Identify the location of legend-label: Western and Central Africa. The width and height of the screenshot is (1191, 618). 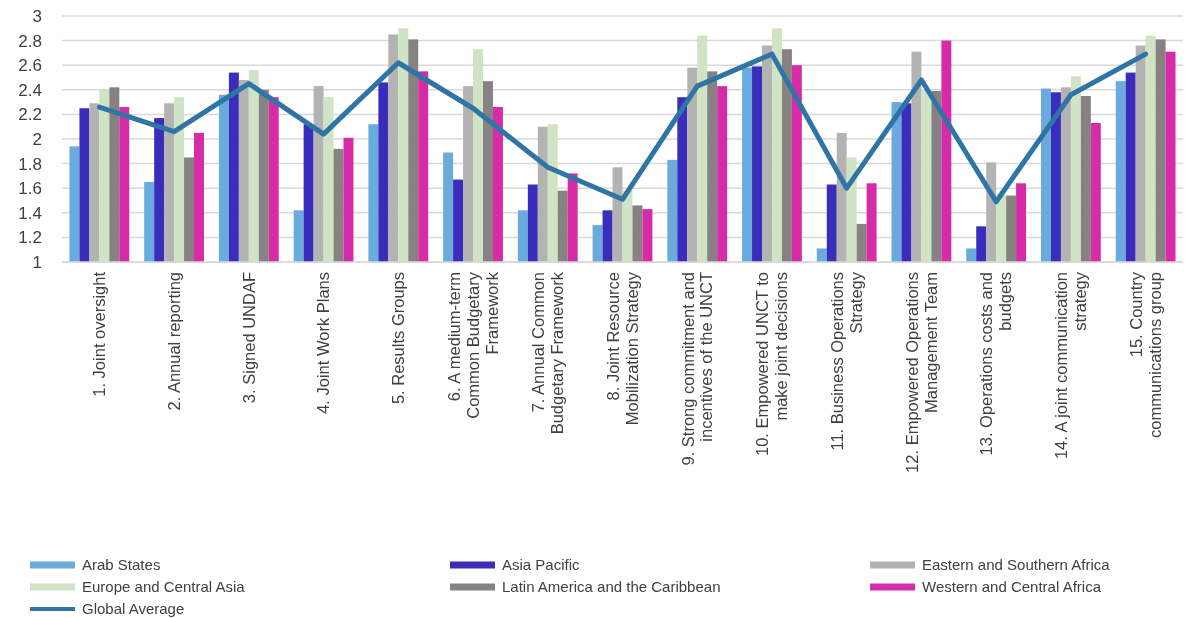
(1012, 587).